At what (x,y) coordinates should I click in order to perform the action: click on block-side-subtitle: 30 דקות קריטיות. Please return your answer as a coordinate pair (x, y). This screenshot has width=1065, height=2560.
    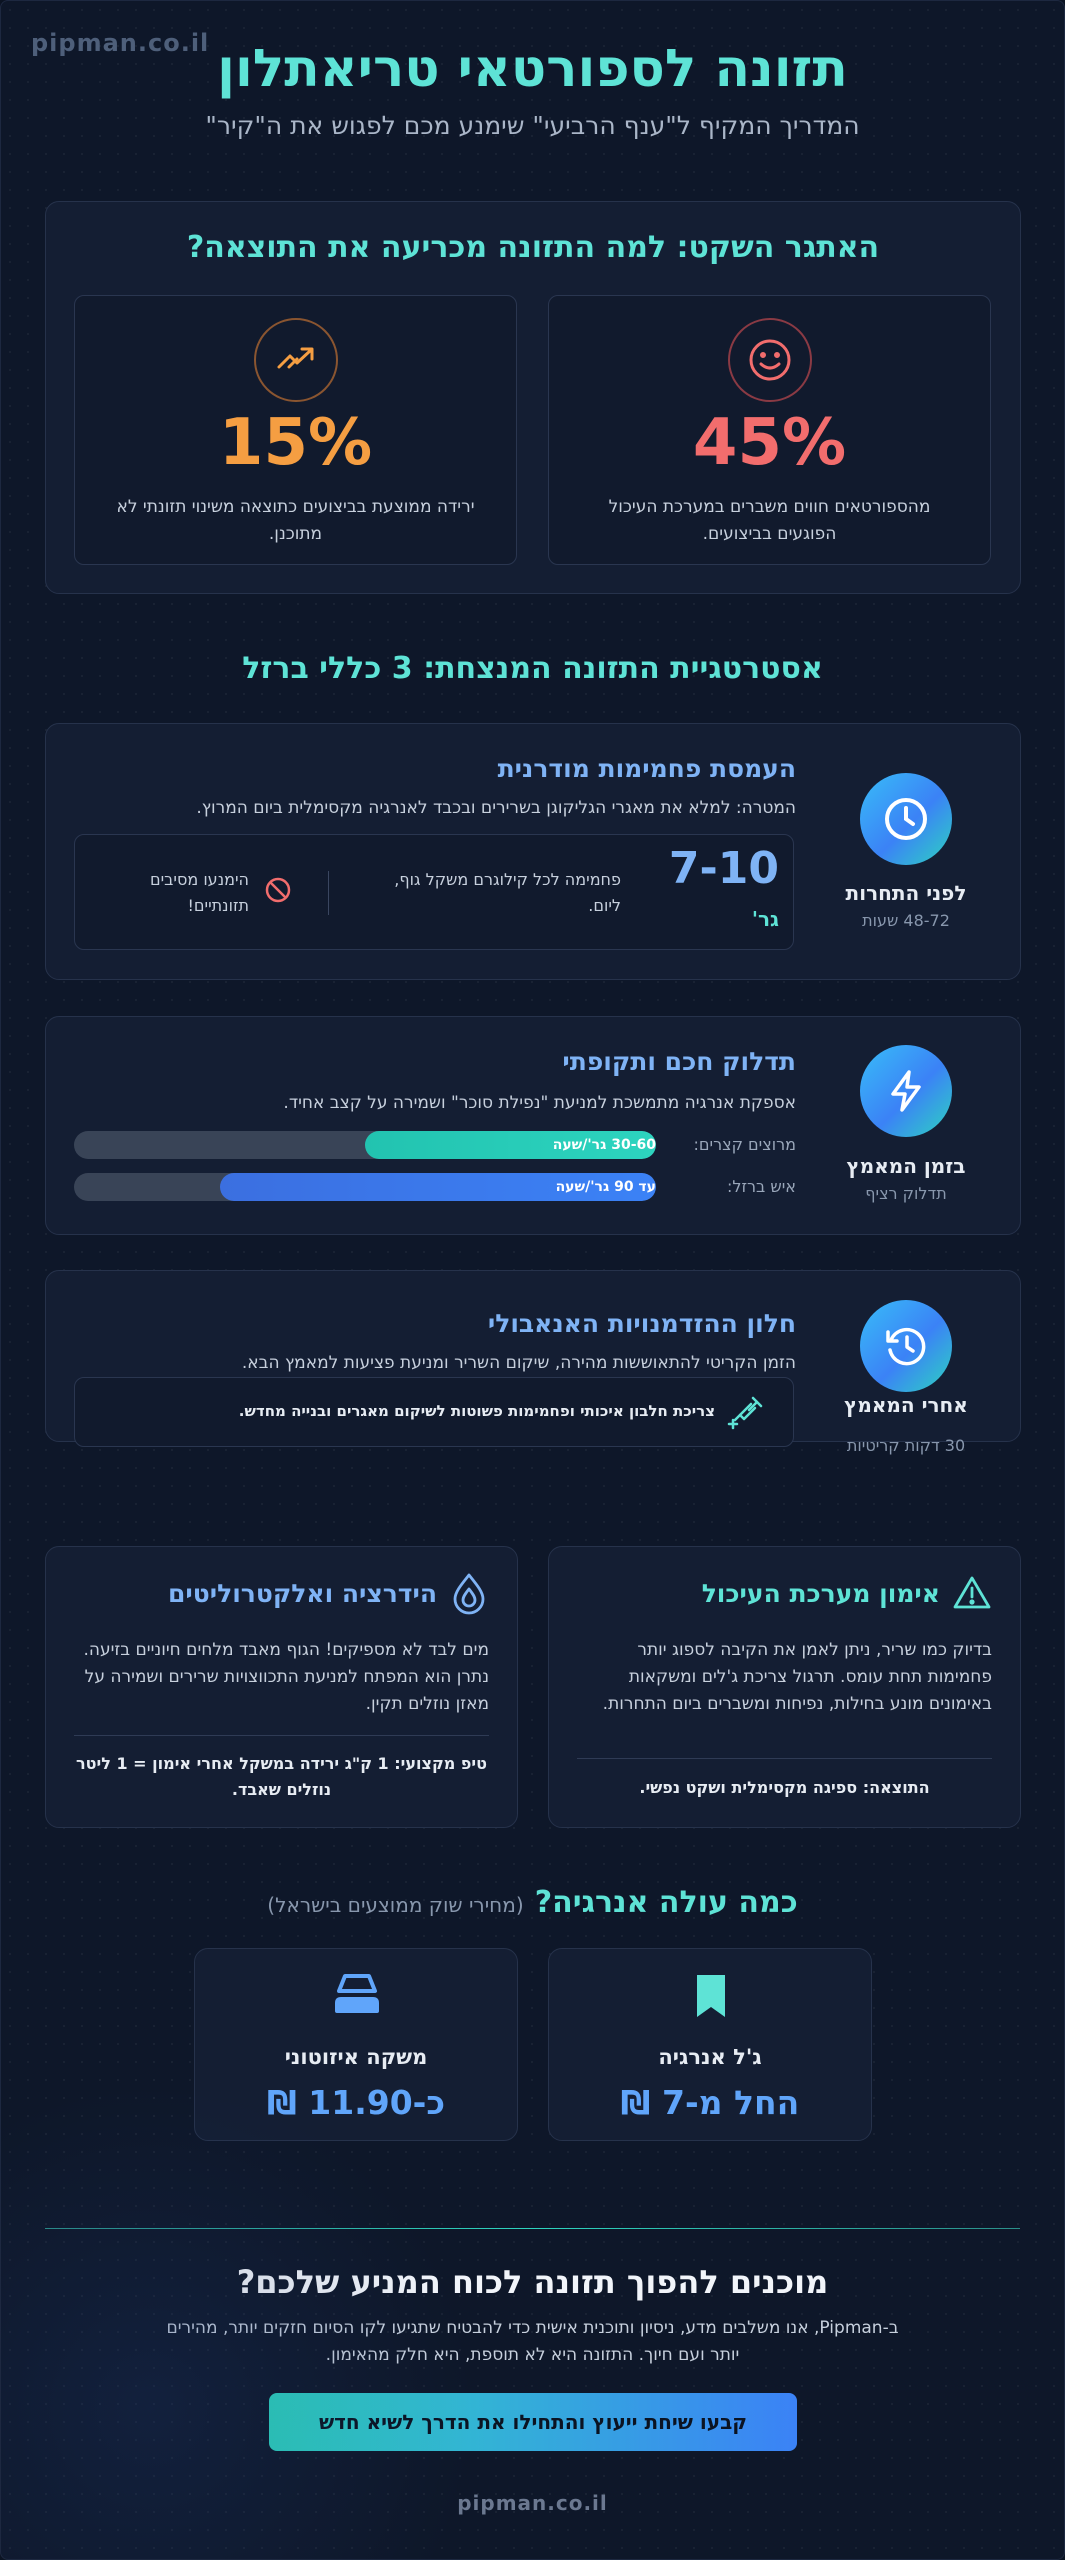
    Looking at the image, I should click on (906, 1445).